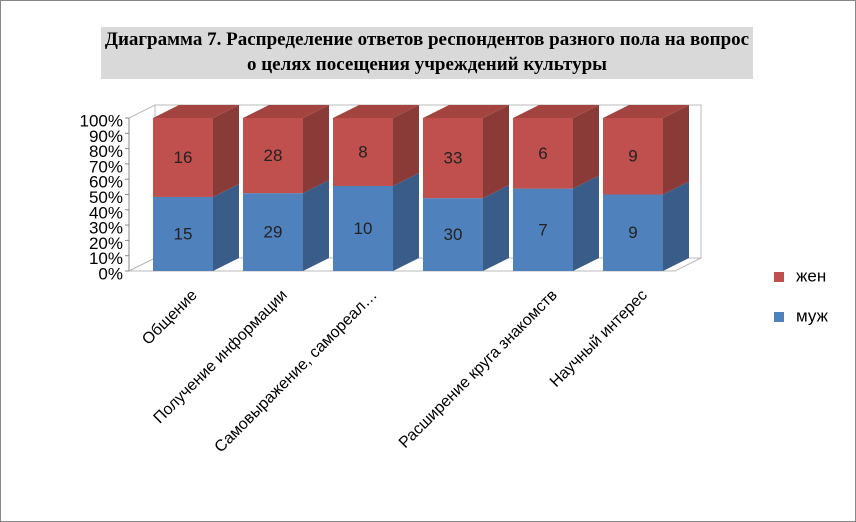 This screenshot has width=856, height=522. I want to click on data-label: 16, so click(183, 157).